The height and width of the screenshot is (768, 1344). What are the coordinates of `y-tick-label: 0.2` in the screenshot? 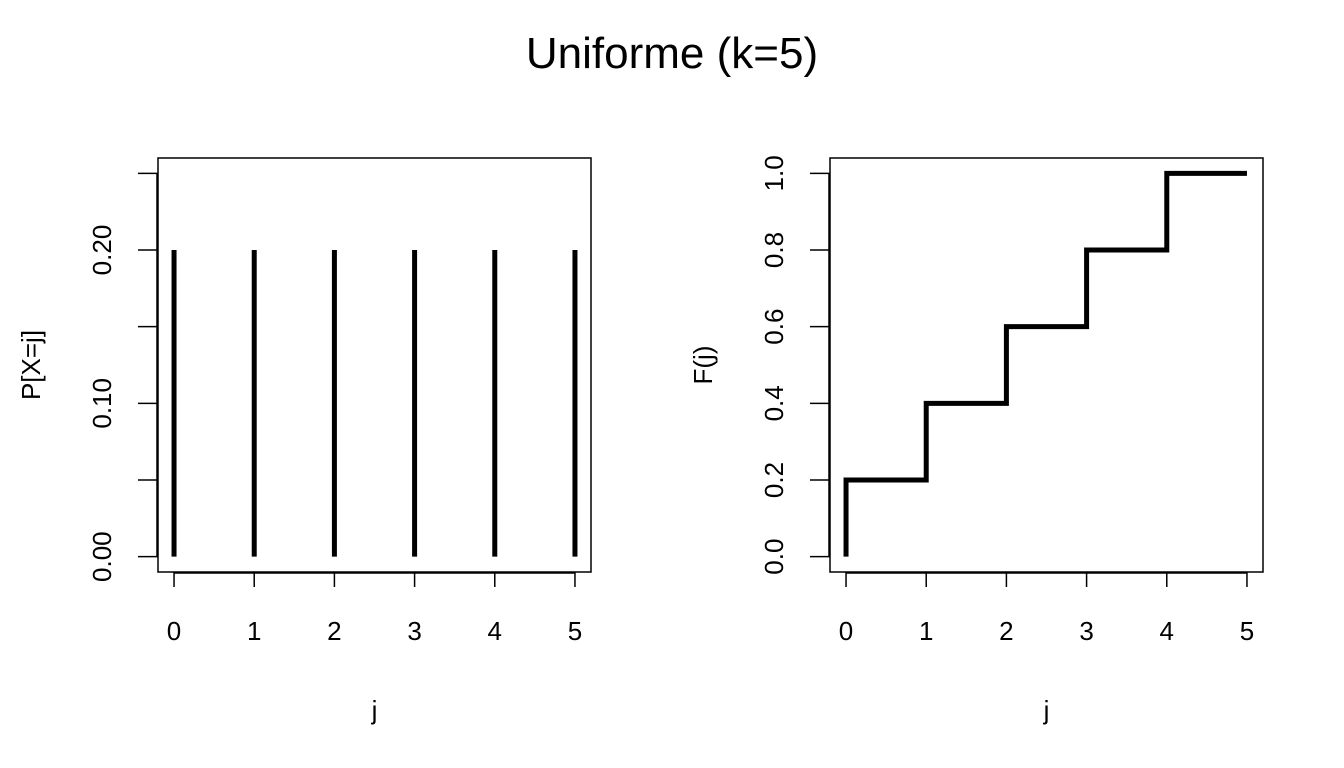 It's located at (774, 480).